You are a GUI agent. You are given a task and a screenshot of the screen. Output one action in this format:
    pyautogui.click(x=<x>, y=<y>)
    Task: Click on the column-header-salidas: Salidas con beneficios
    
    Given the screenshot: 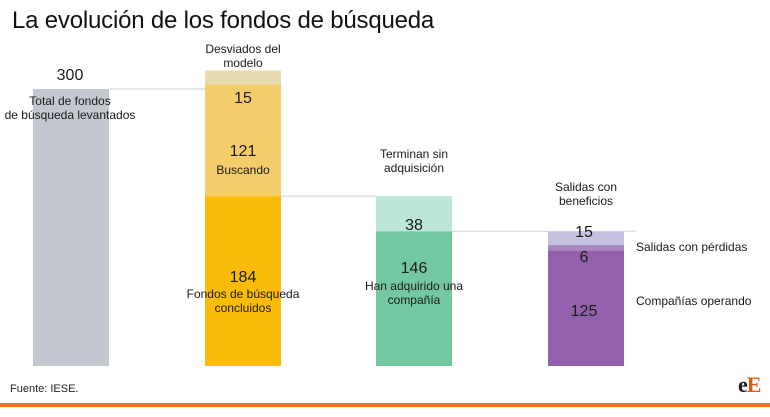 What is the action you would take?
    pyautogui.click(x=586, y=194)
    